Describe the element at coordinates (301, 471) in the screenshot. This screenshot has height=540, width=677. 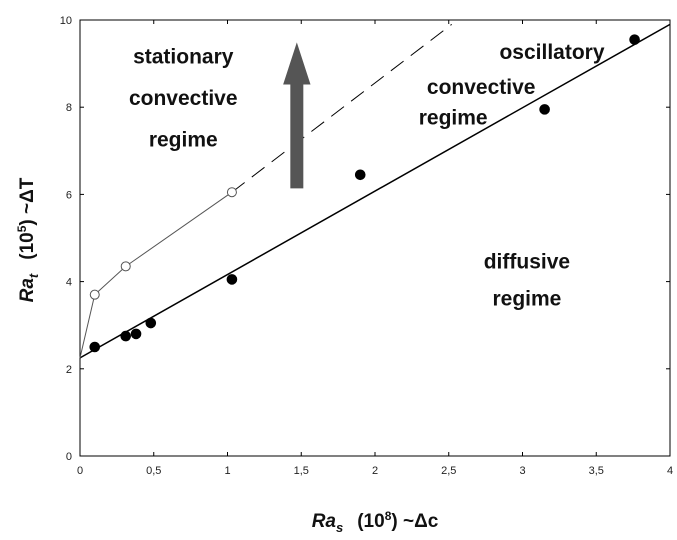
I see `x-tick-label: 1,5` at that location.